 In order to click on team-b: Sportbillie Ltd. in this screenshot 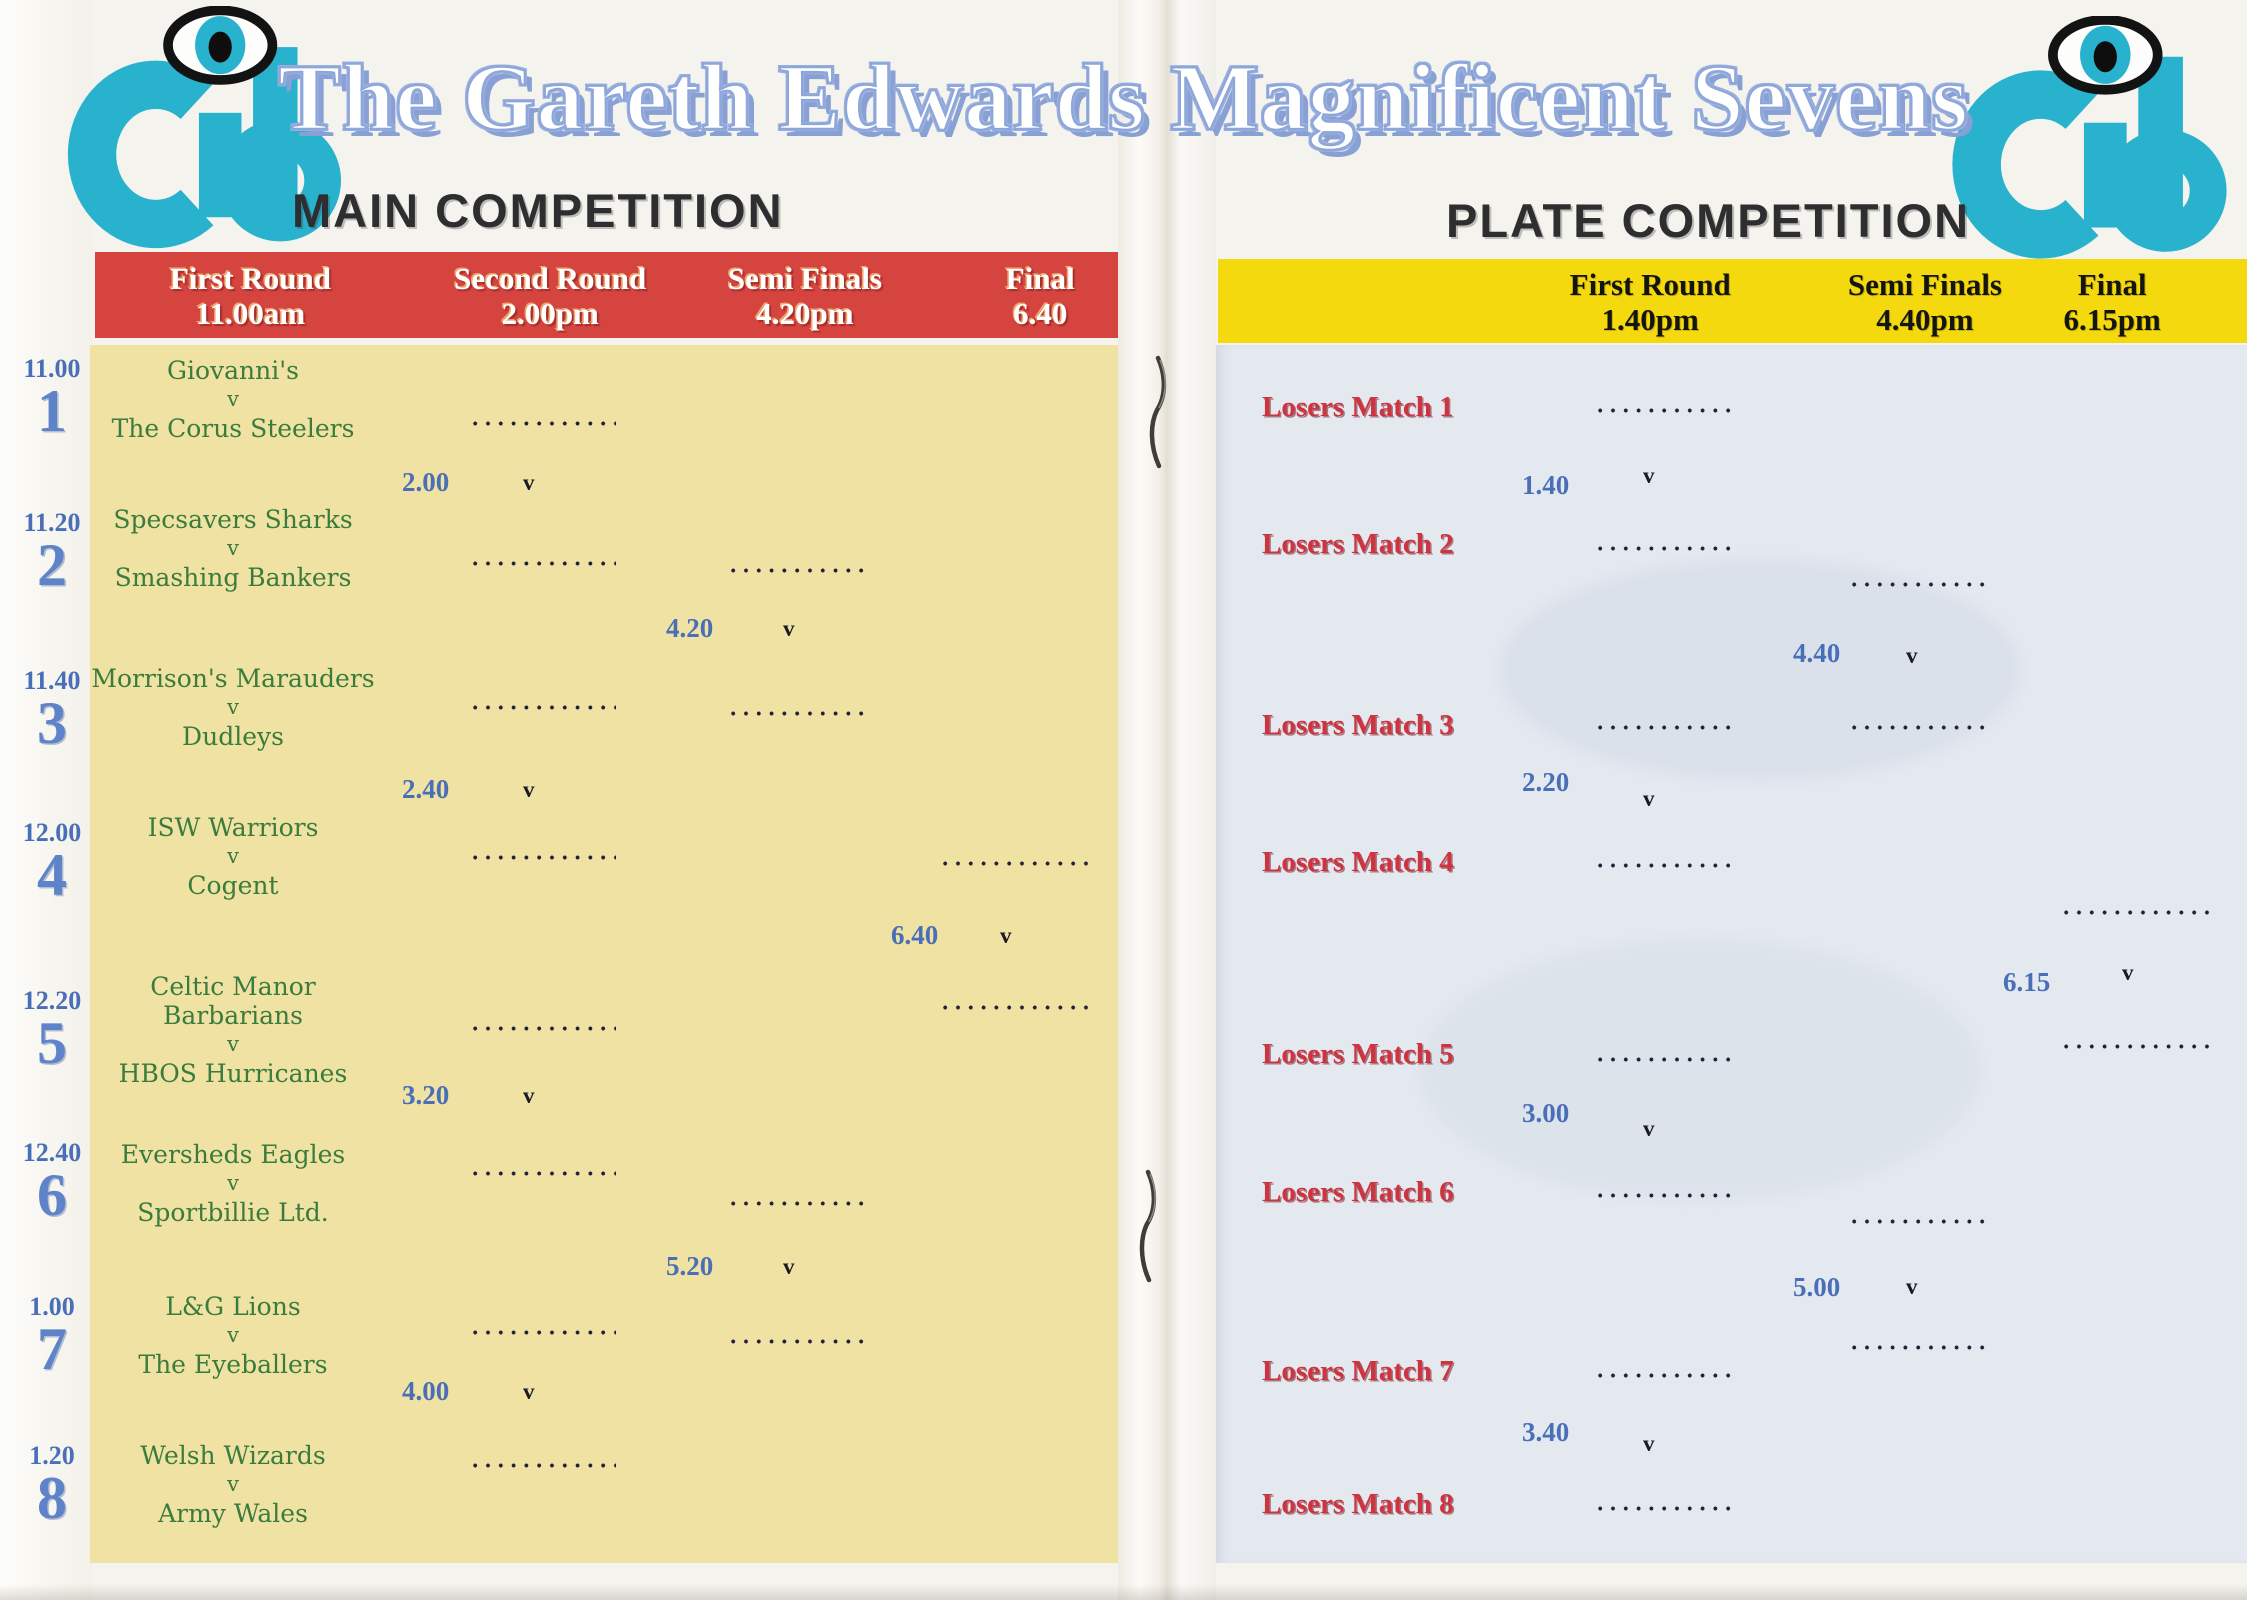, I will do `click(233, 1212)`.